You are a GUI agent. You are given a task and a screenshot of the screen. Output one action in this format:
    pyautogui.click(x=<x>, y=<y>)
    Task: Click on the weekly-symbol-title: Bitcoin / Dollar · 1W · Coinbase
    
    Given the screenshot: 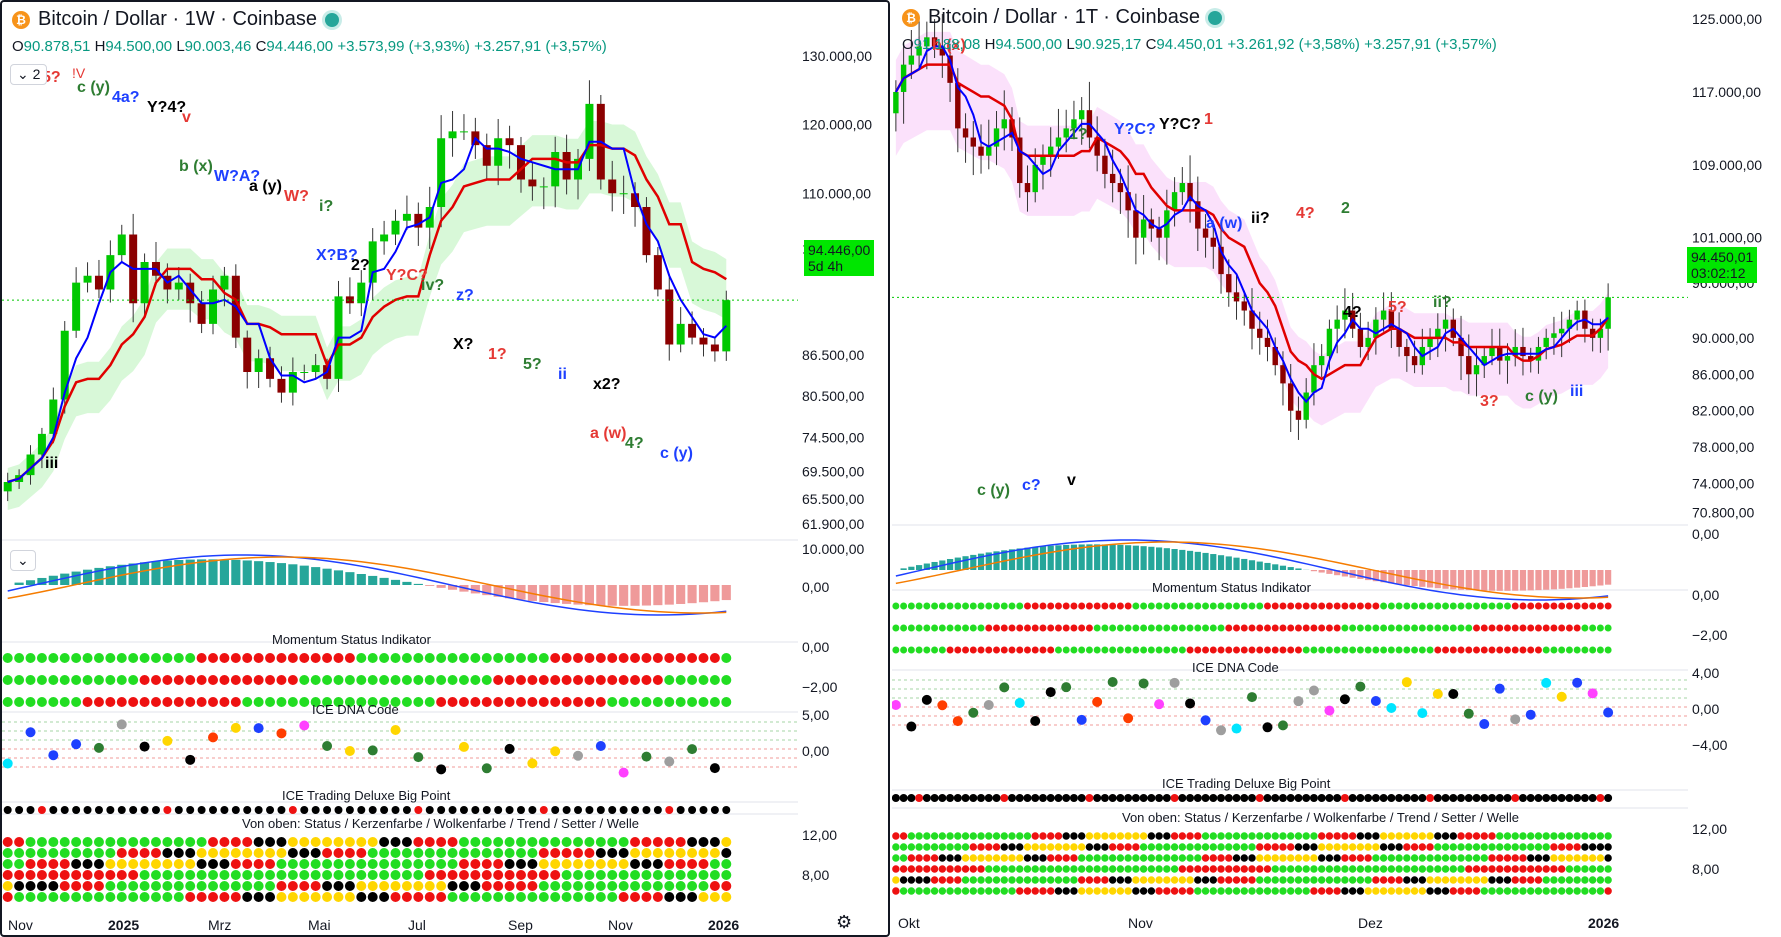 What is the action you would take?
    pyautogui.click(x=177, y=19)
    